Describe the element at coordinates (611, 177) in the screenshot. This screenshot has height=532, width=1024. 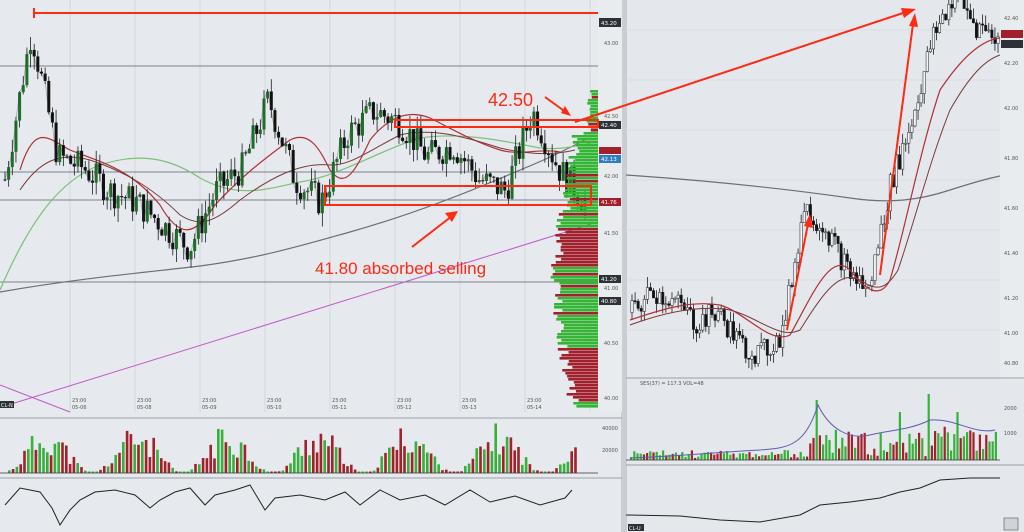
I see `left-price-tick-2: 42.00` at that location.